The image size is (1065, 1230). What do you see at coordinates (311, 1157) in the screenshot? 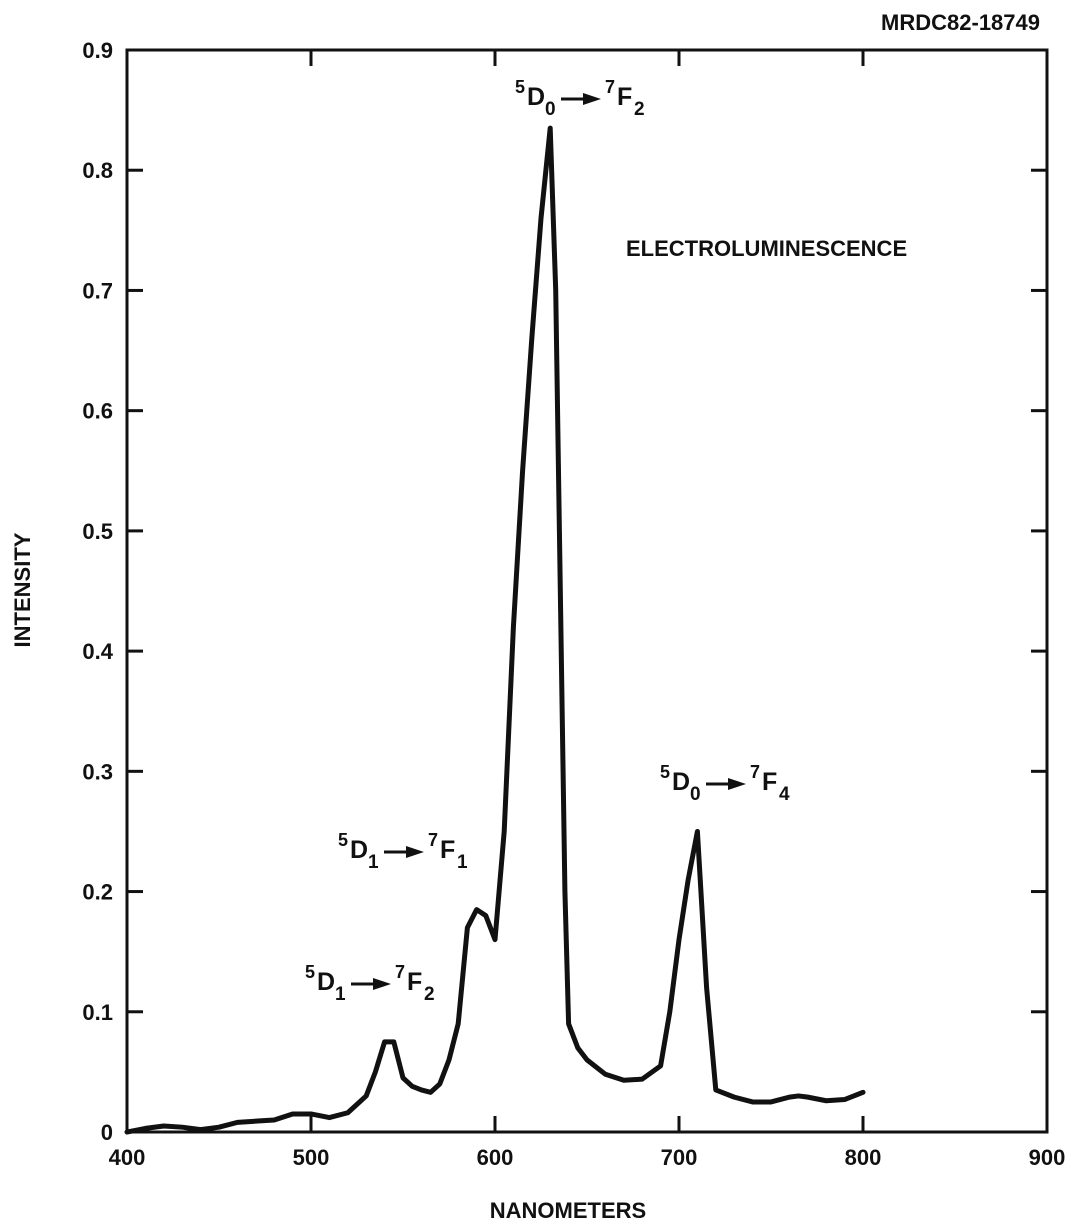
I see `x-tick-label: 500` at bounding box center [311, 1157].